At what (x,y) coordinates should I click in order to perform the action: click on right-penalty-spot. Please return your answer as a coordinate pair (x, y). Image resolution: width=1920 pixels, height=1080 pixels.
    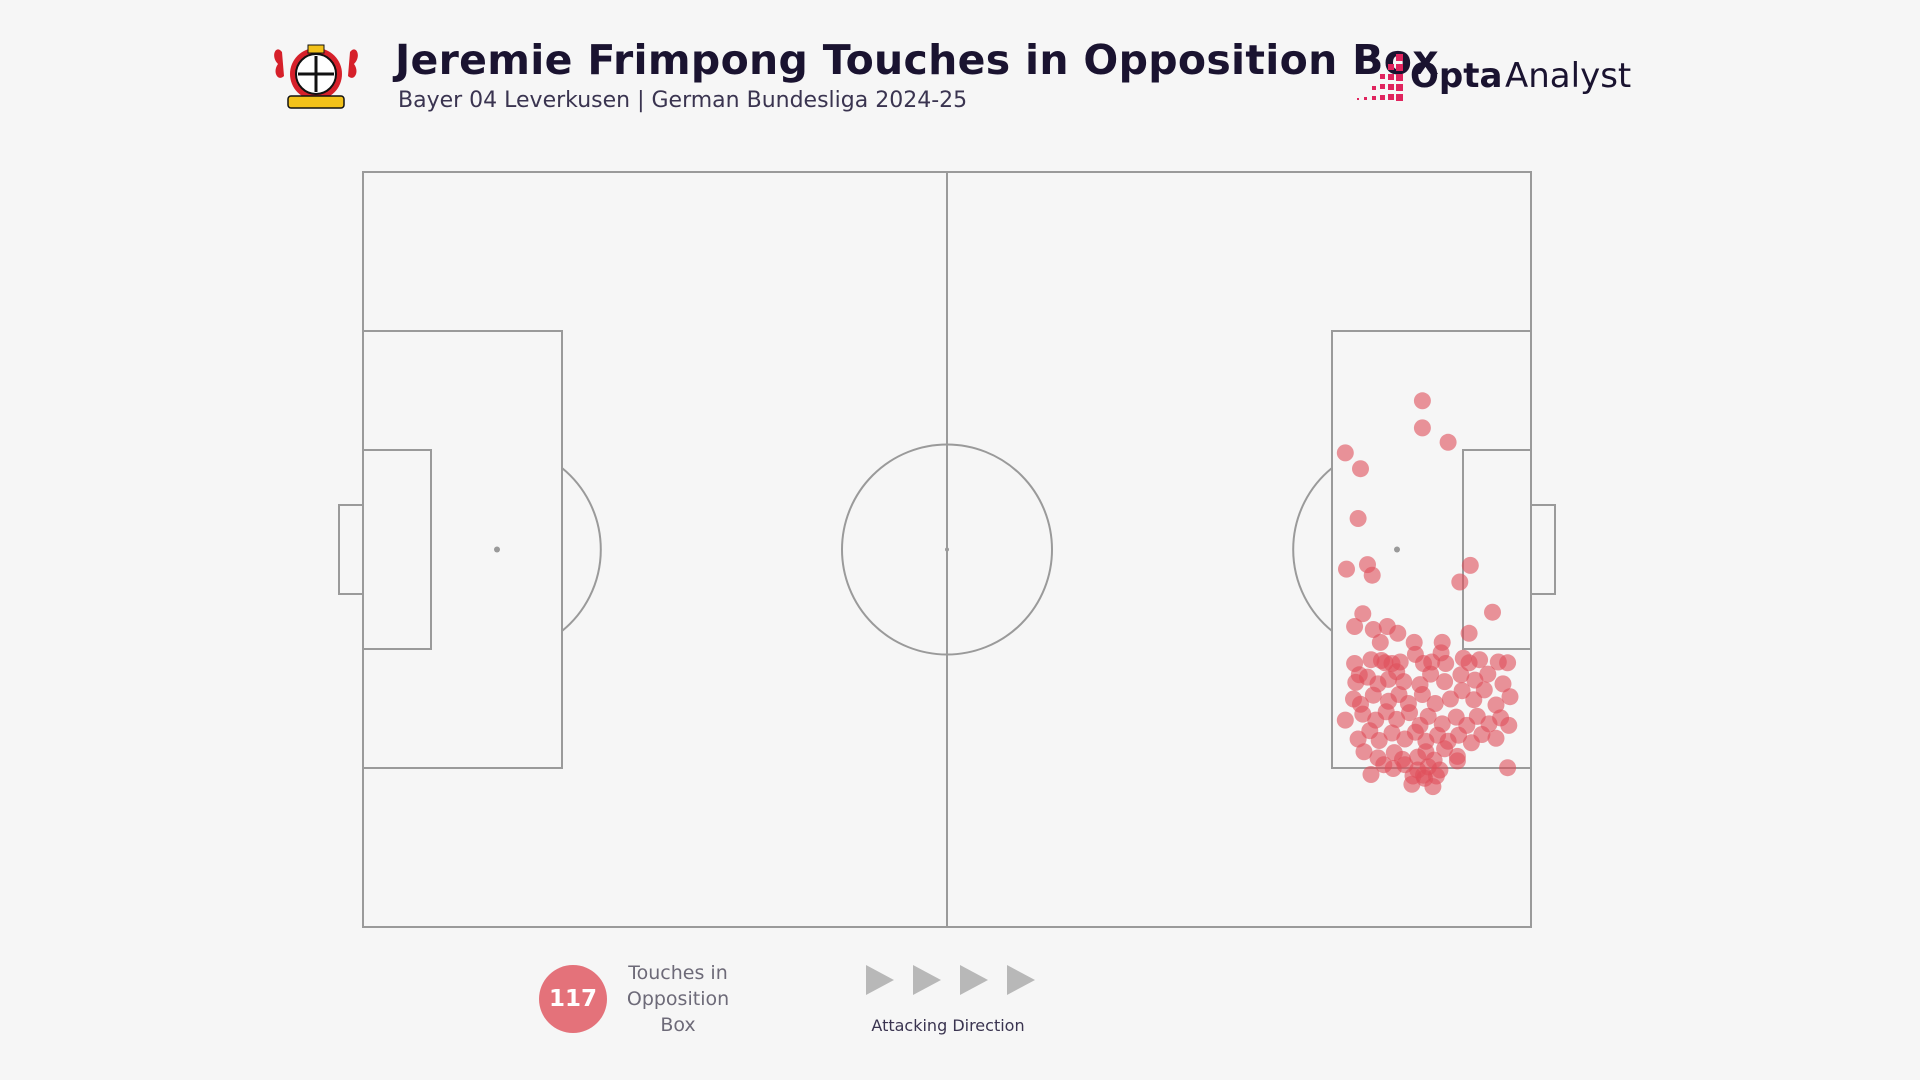
    Looking at the image, I should click on (1397, 549).